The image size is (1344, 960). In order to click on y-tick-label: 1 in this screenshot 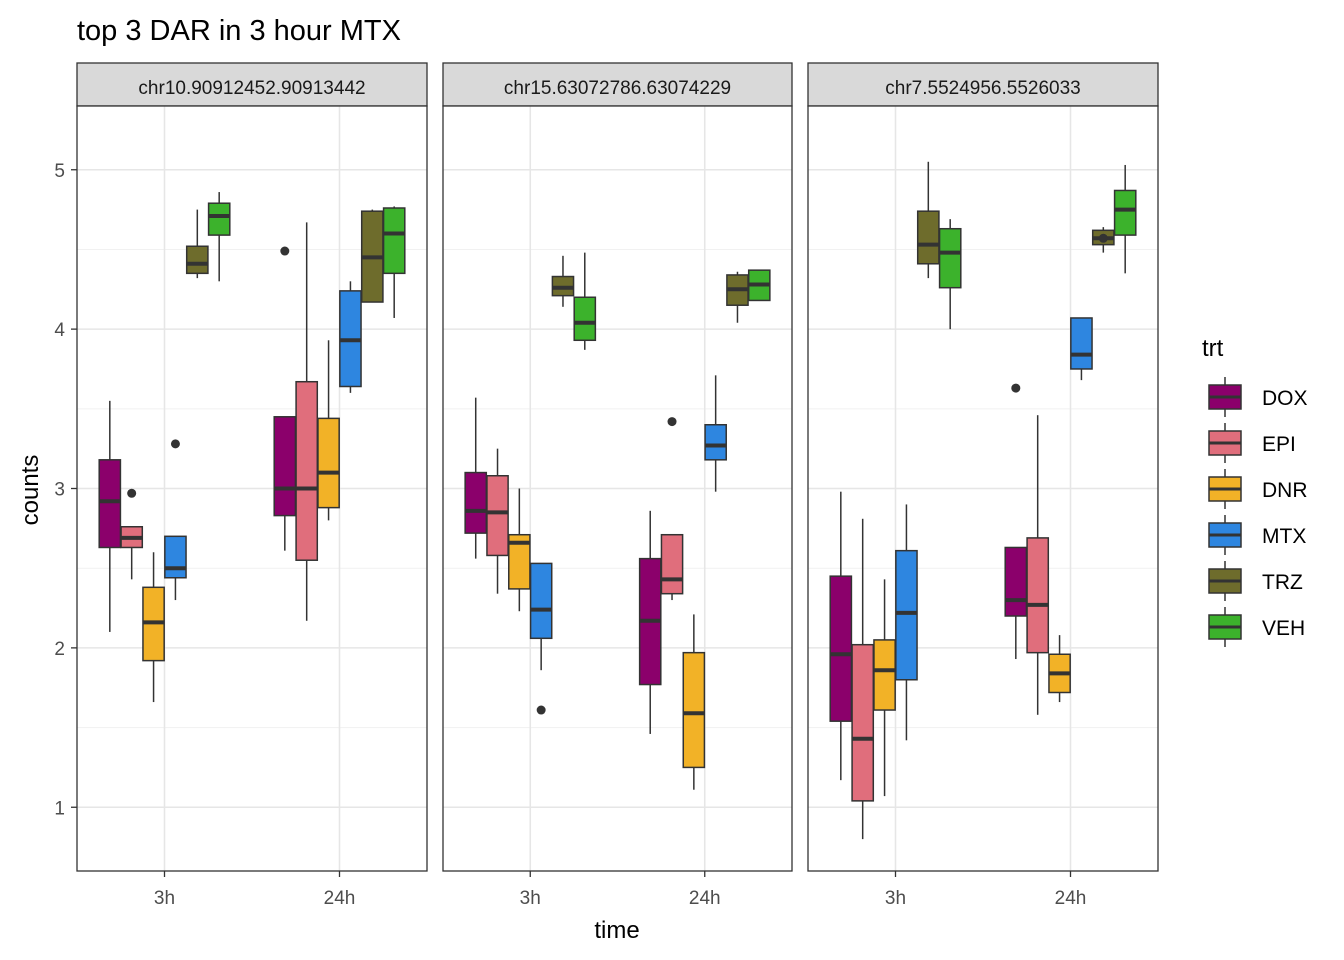, I will do `click(59, 808)`.